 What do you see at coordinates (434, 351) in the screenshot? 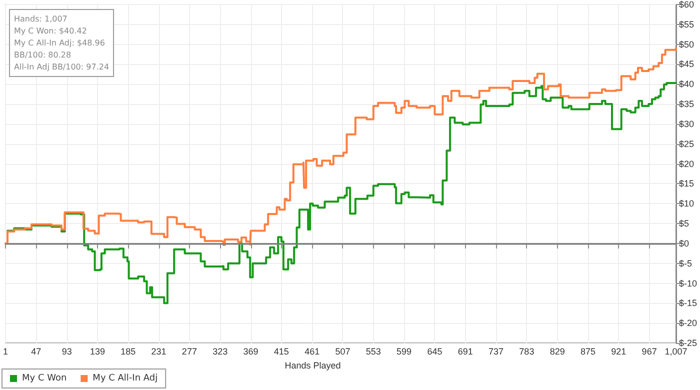
I see `x-tick-label: 645` at bounding box center [434, 351].